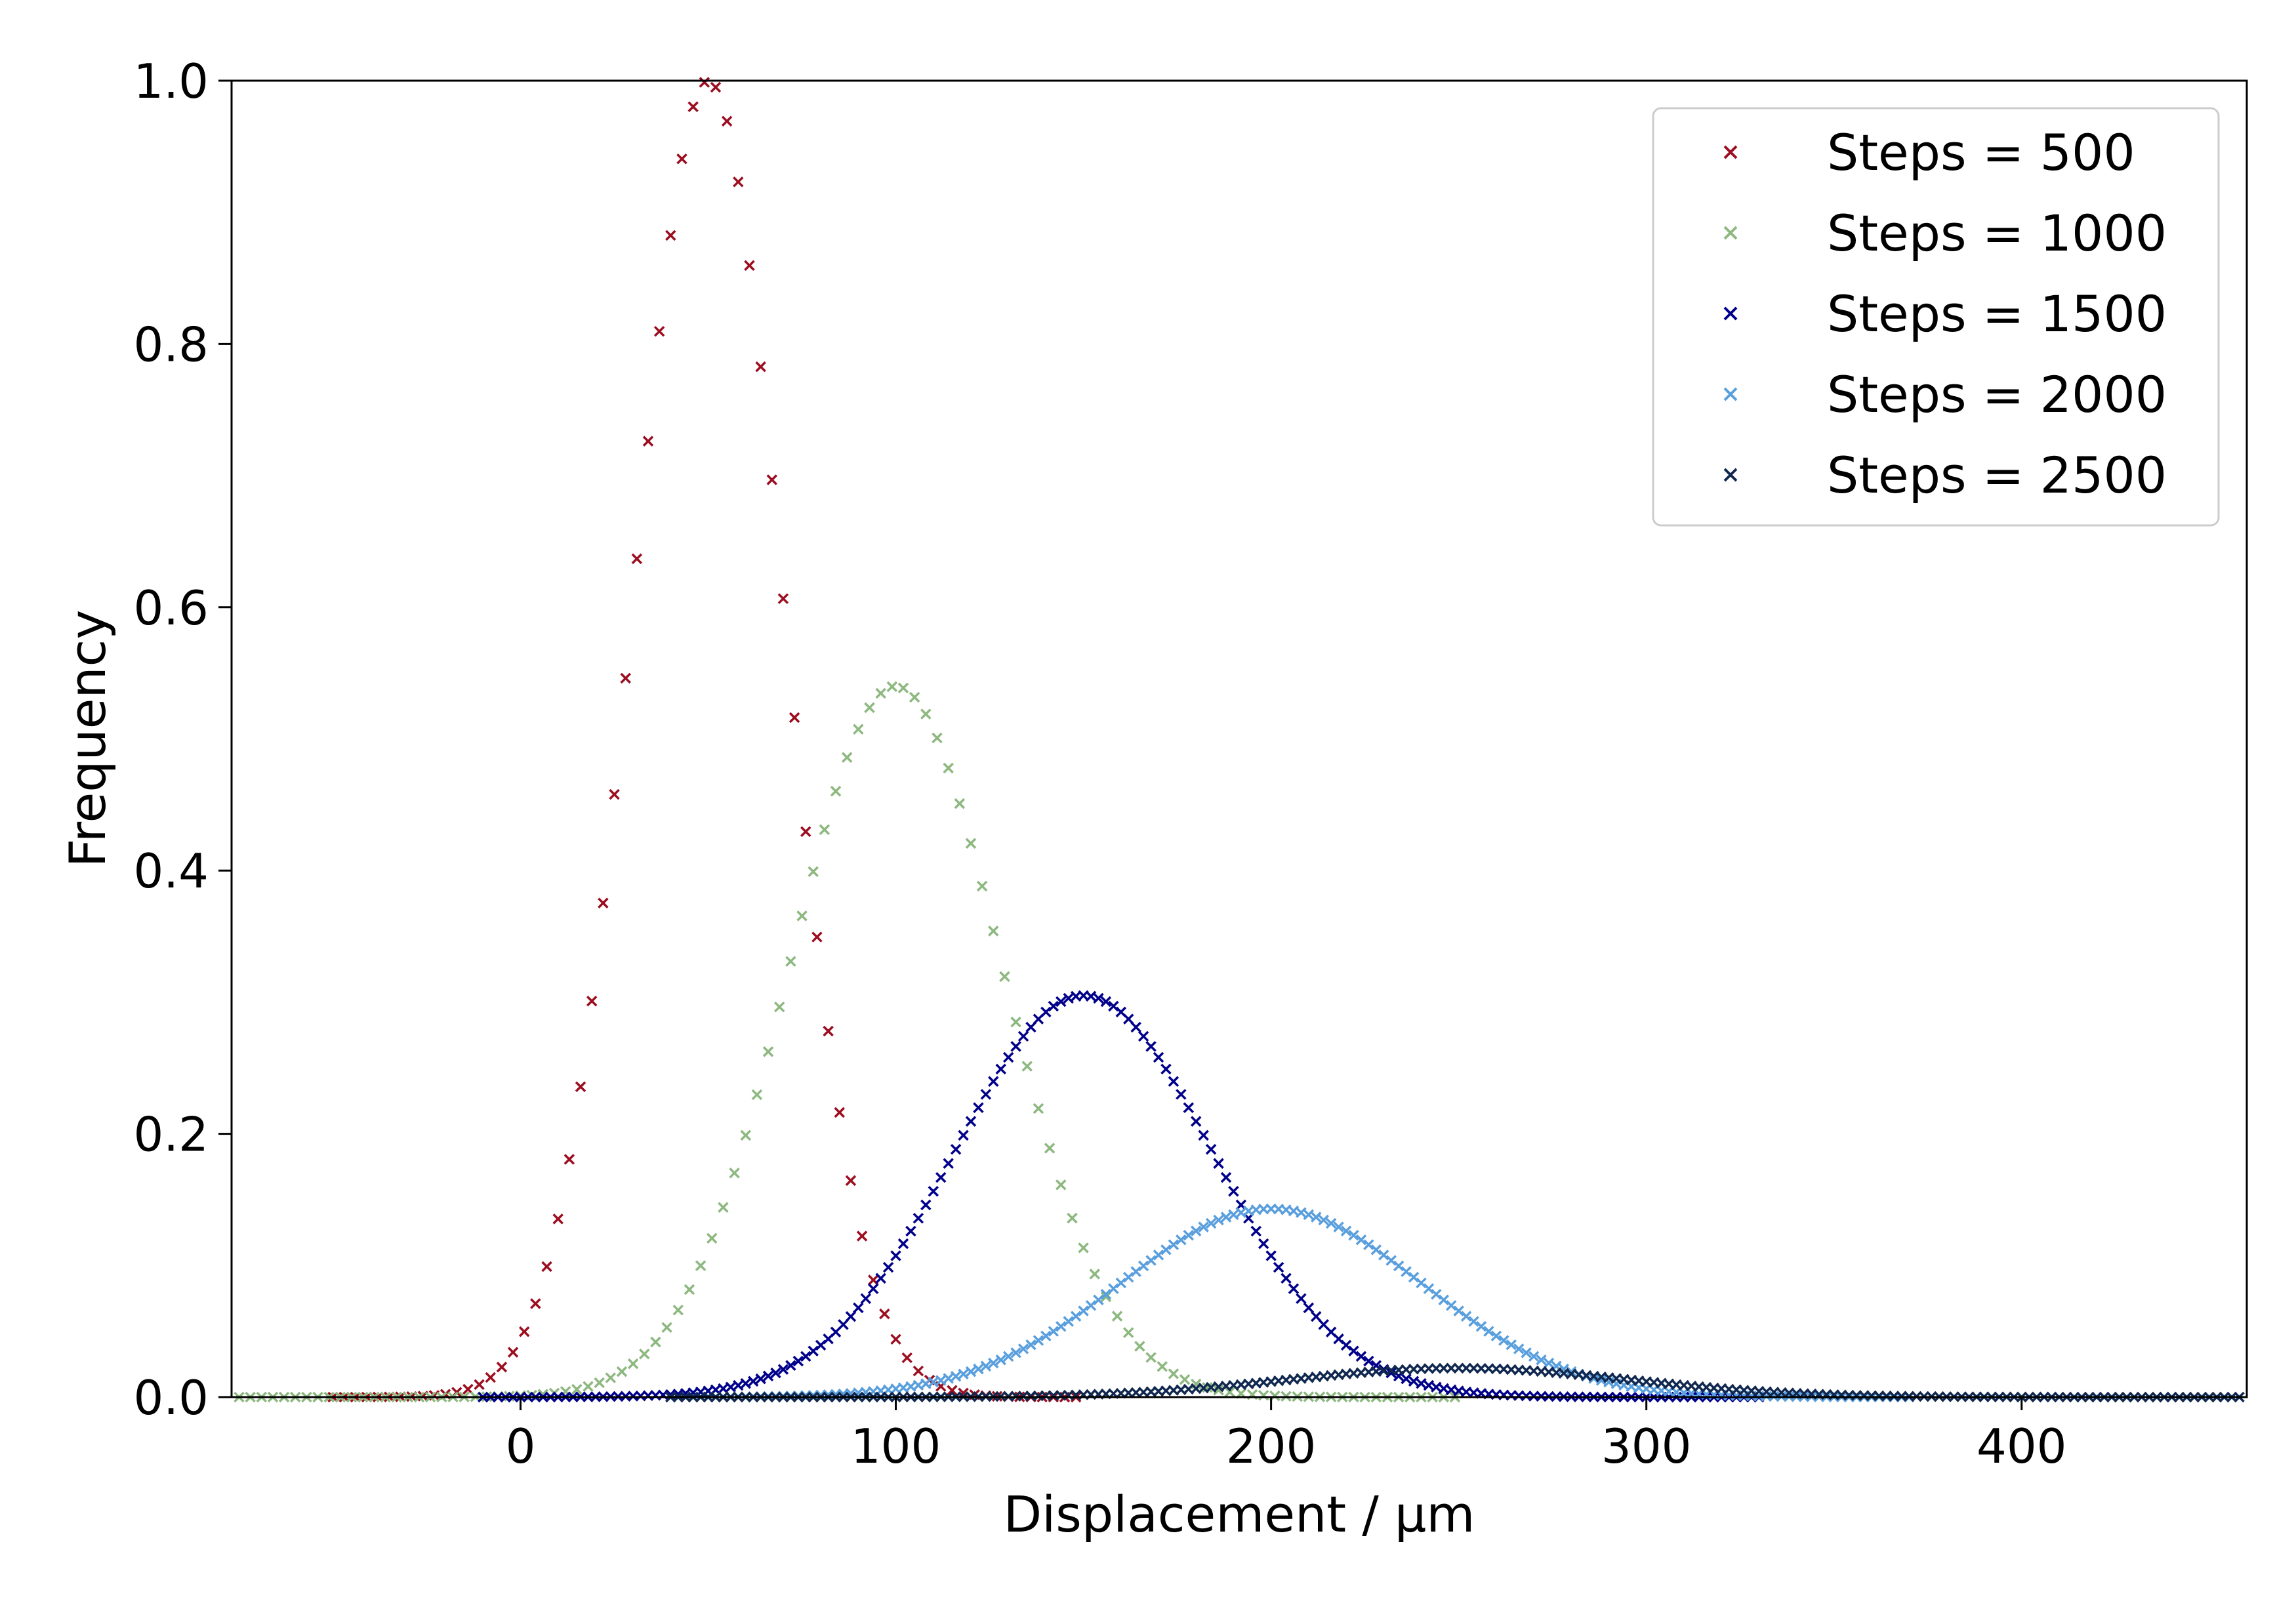 Image resolution: width=2296 pixels, height=1607 pixels. What do you see at coordinates (1936, 317) in the screenshot?
I see `legend-frame` at bounding box center [1936, 317].